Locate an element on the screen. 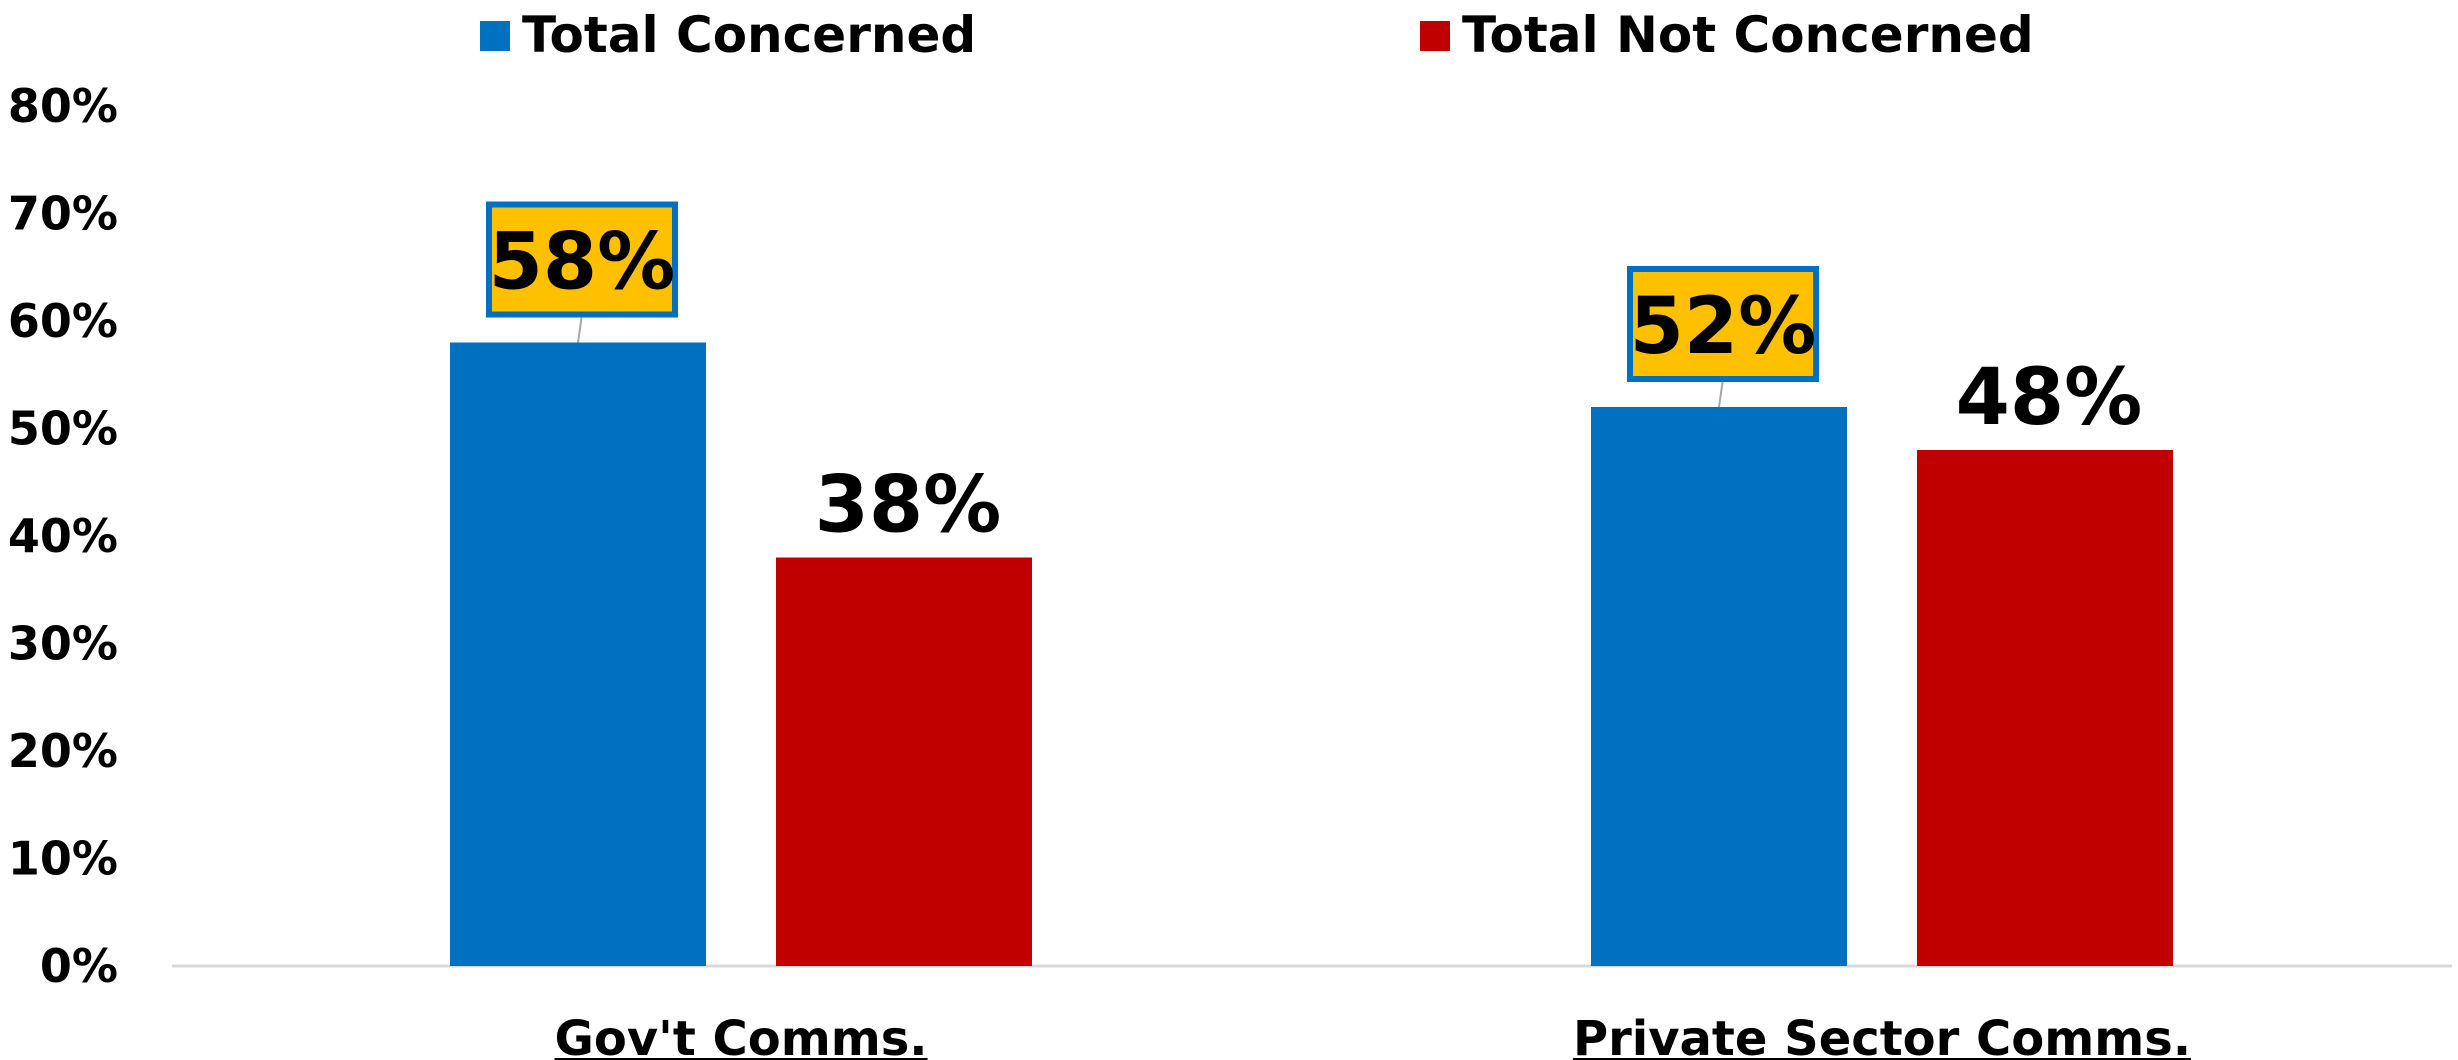 This screenshot has width=2458, height=1060. data-label: 38% is located at coordinates (908, 506).